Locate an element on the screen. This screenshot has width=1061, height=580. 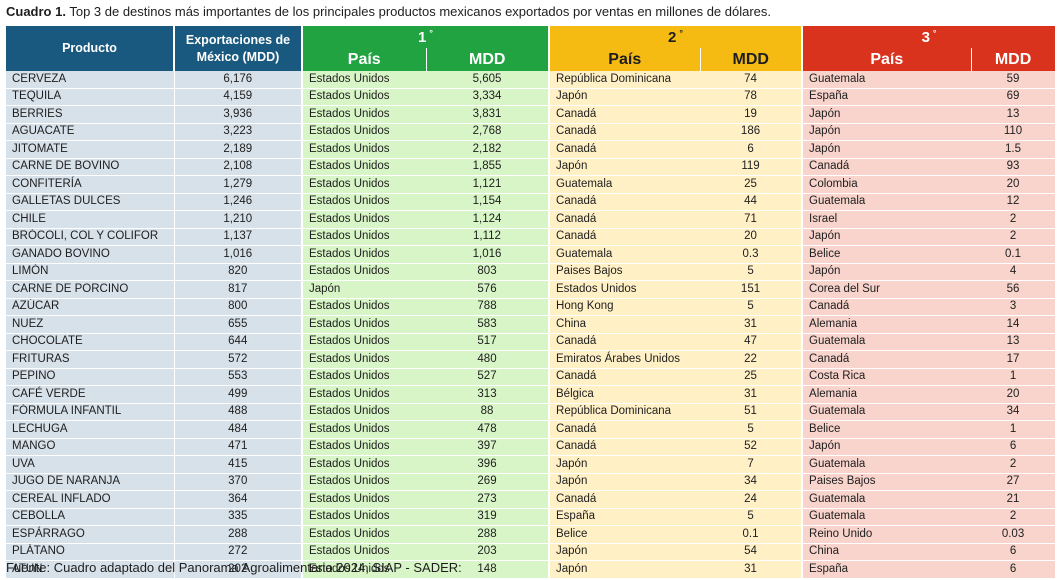
cell-mdd-1: 203 is located at coordinates (488, 552).